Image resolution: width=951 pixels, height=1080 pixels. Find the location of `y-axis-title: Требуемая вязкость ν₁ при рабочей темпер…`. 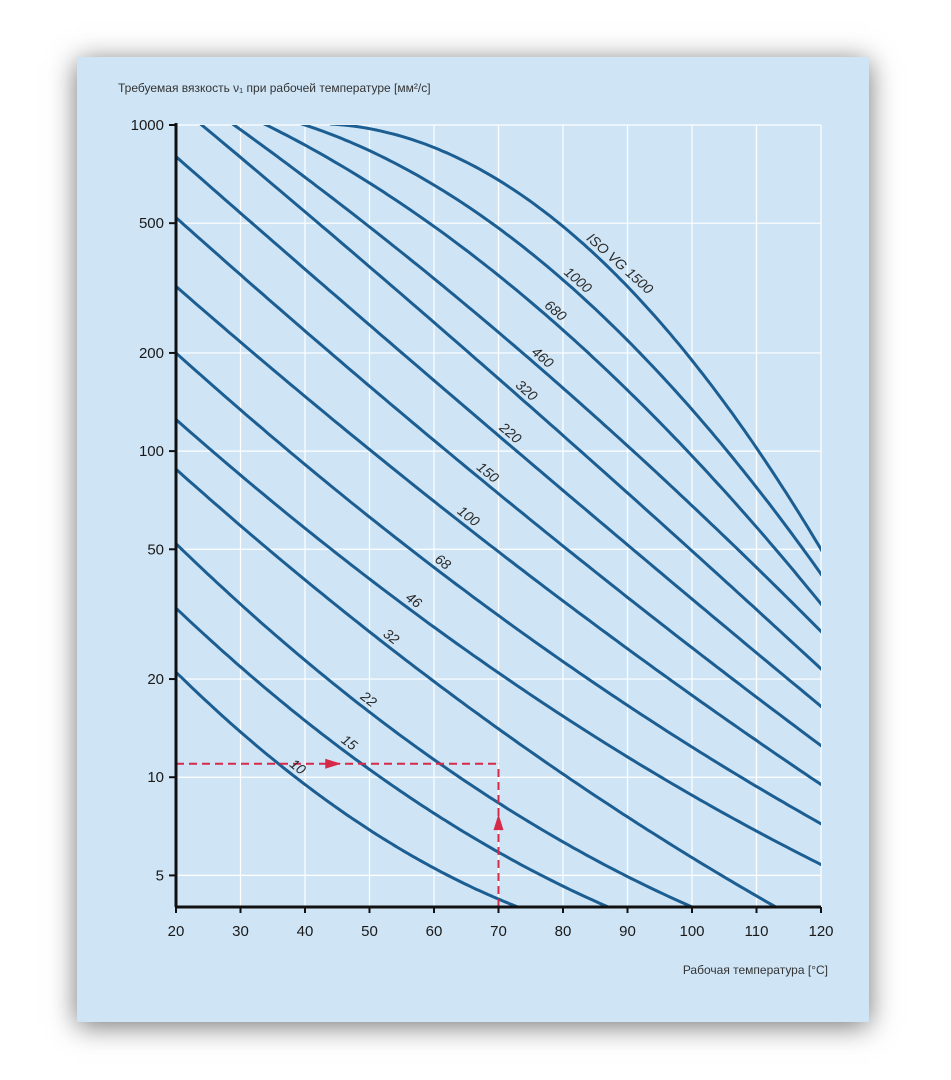

y-axis-title: Требуемая вязкость ν₁ при рабочей темпер… is located at coordinates (274, 88).